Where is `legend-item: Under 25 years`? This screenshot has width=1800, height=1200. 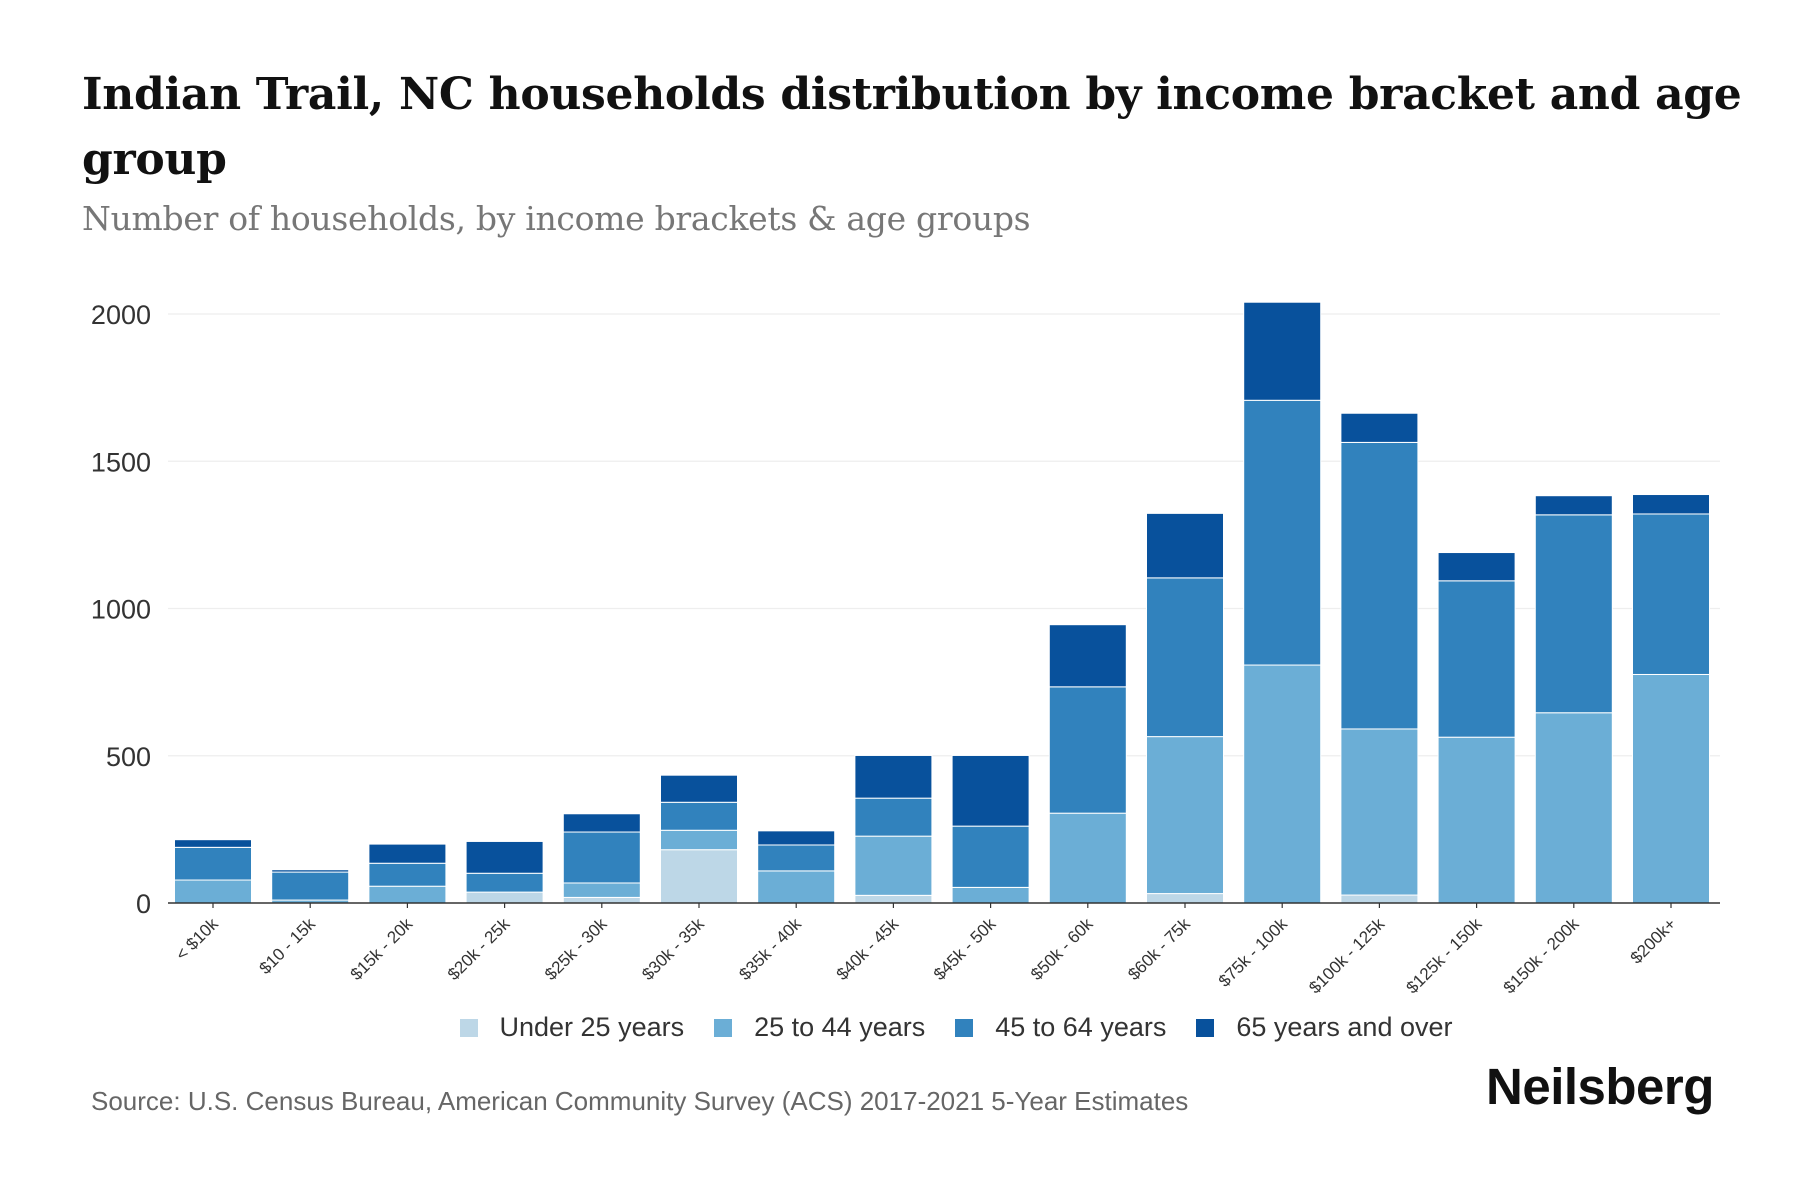 legend-item: Under 25 years is located at coordinates (572, 1027).